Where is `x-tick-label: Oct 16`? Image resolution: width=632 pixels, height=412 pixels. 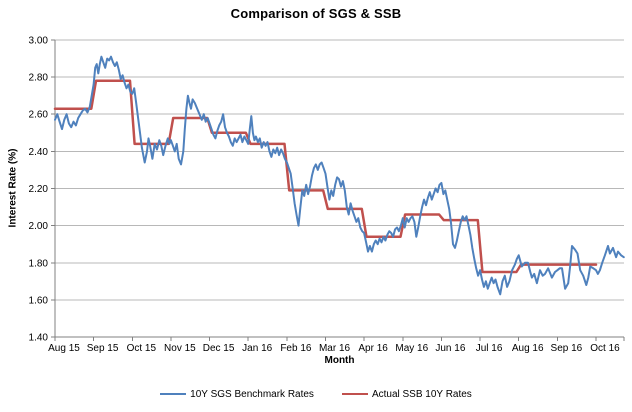
x-tick-label: Oct 16 is located at coordinates (605, 348).